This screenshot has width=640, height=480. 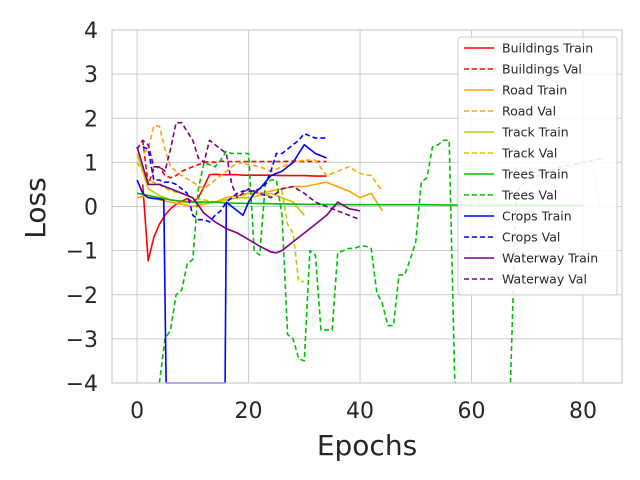 I want to click on legend-label: Trees Val, so click(x=529, y=195).